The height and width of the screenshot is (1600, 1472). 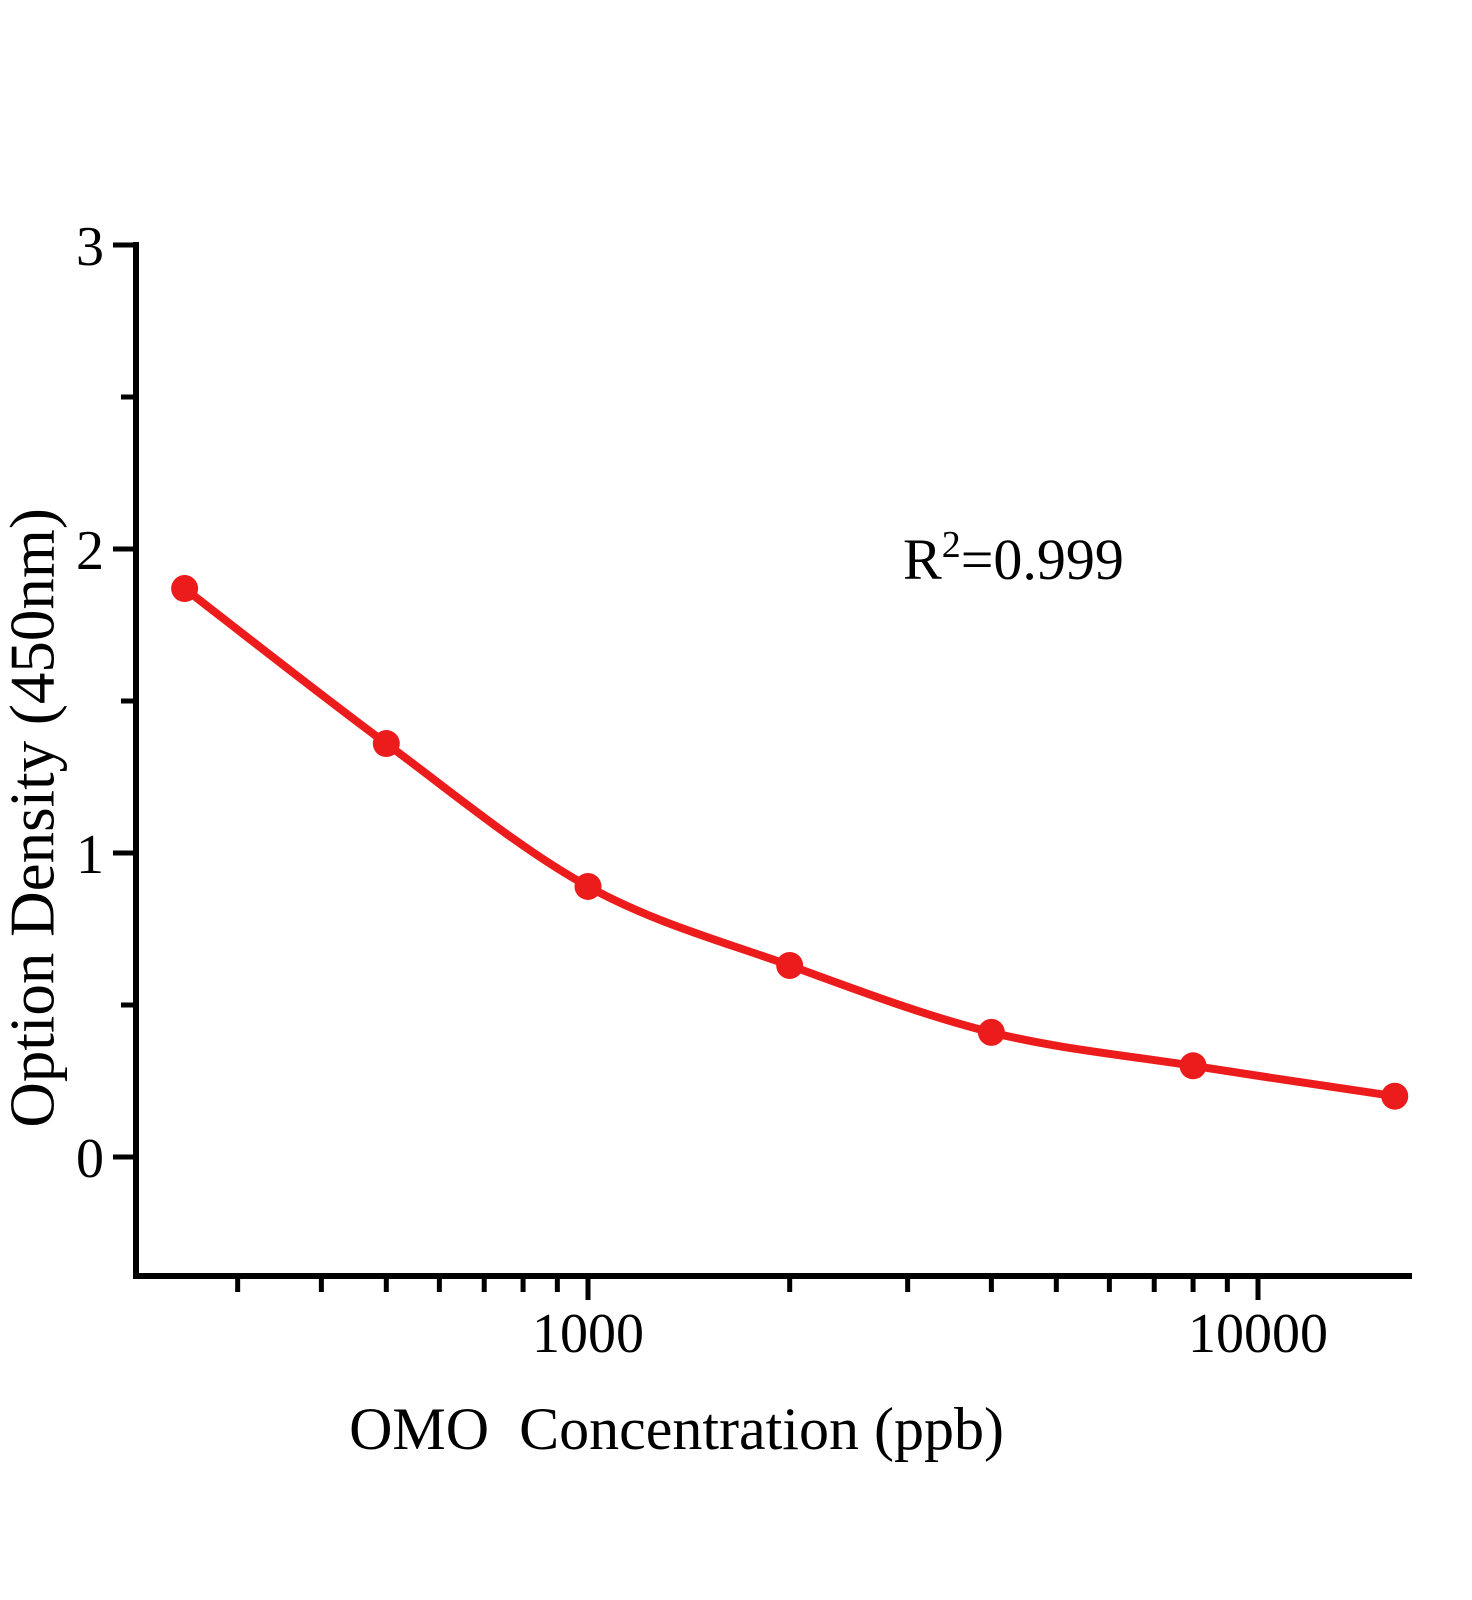 I want to click on y-tick-label: 0, so click(x=90, y=1159).